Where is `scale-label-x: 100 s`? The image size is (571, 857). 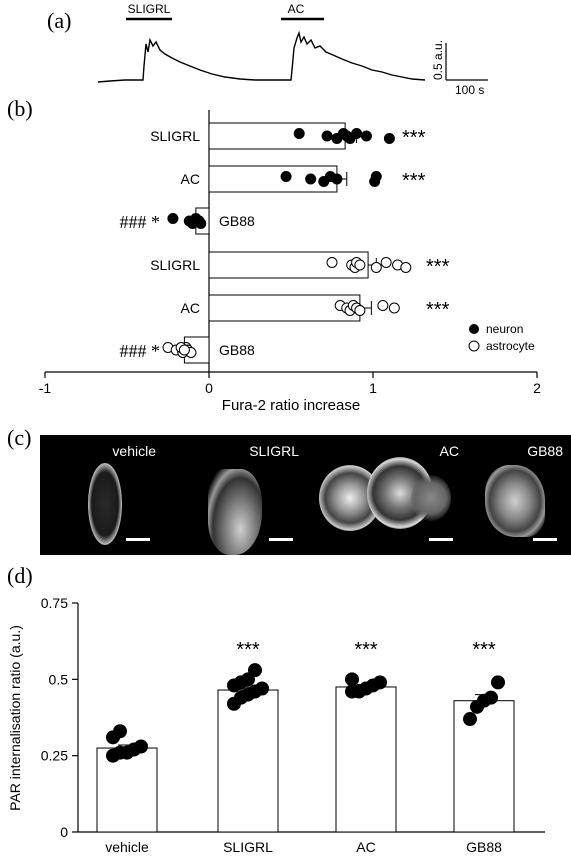
scale-label-x: 100 s is located at coordinates (469, 90).